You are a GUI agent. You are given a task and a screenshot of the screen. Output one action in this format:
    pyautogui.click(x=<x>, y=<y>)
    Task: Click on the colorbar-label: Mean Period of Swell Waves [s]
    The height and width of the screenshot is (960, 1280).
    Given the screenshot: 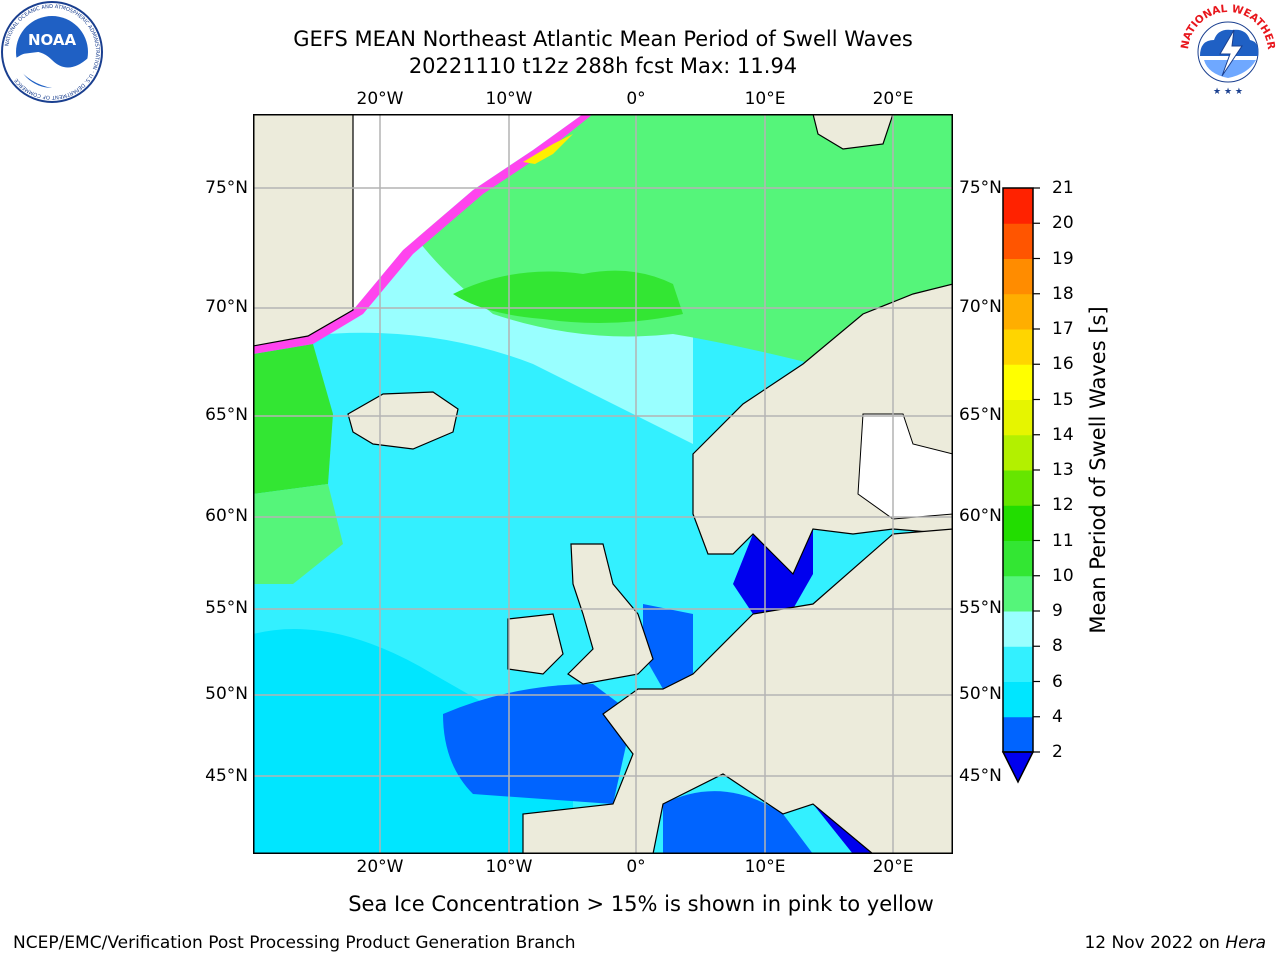 What is the action you would take?
    pyautogui.click(x=1098, y=470)
    